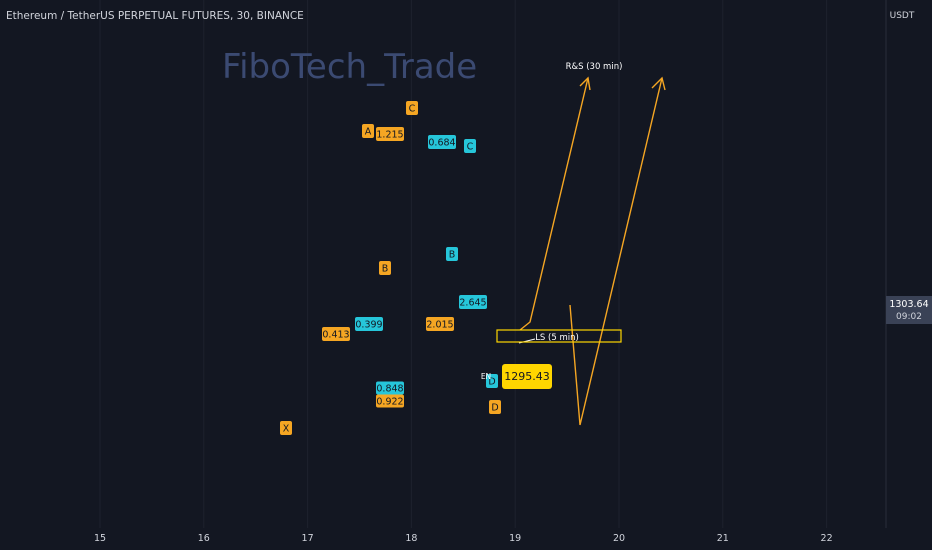 The height and width of the screenshot is (550, 932). I want to click on ratio-label: 0.413, so click(336, 334).